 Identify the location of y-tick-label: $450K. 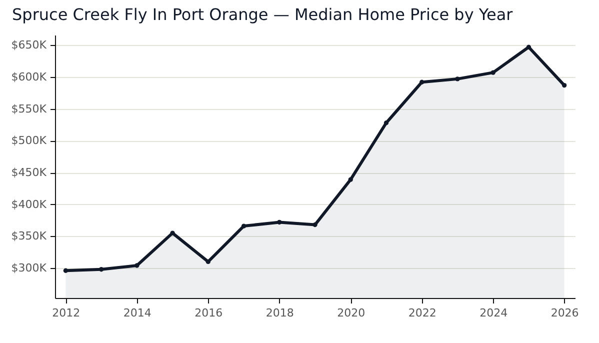
(29, 173).